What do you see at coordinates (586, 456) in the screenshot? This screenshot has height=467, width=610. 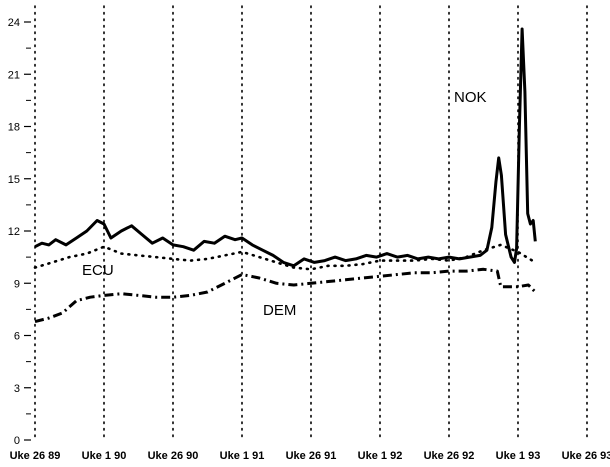 I see `x-tick-label-8: Uke 26 93` at bounding box center [586, 456].